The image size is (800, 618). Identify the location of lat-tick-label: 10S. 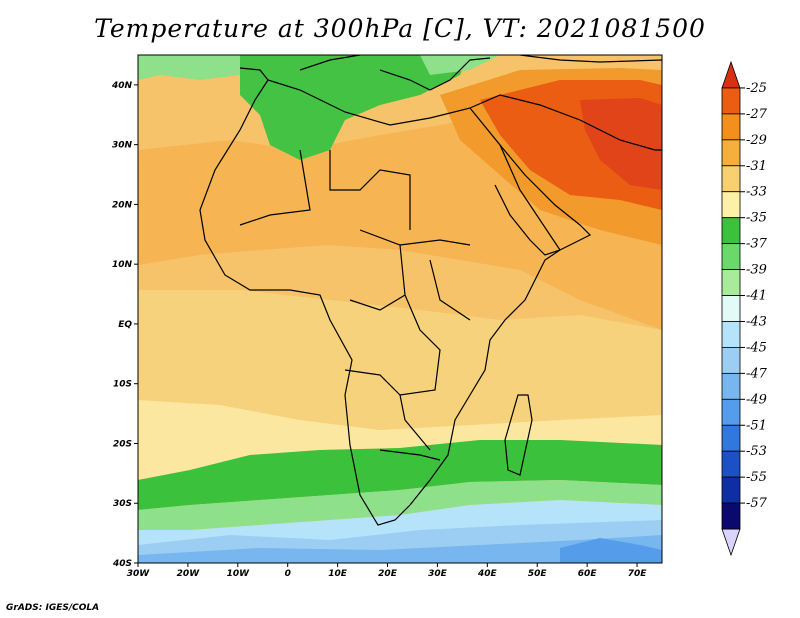
(122, 385).